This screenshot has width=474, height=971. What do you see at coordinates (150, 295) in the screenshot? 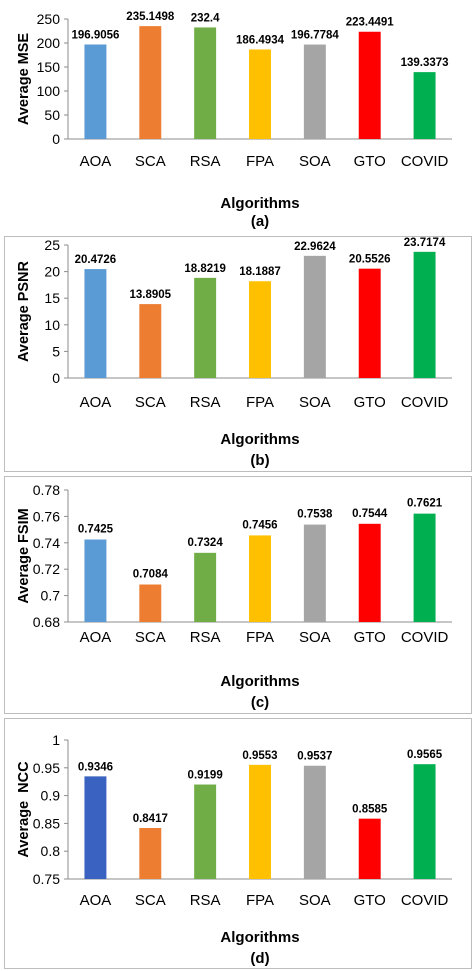
I see `data-label: 13.8905` at bounding box center [150, 295].